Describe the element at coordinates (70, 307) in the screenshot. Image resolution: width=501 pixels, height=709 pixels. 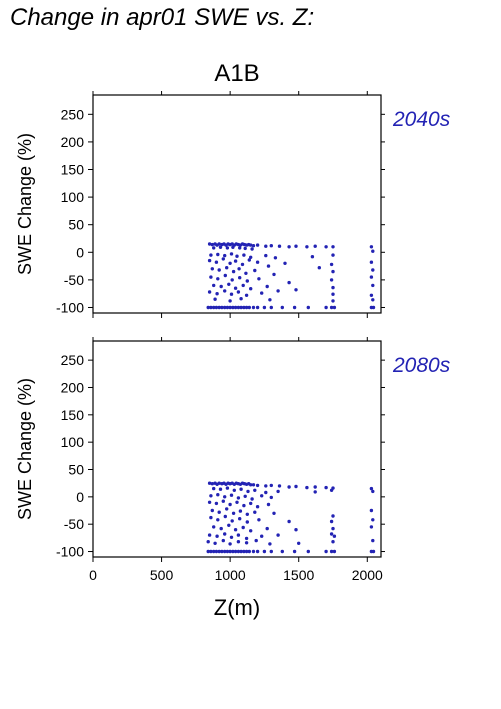
I see `y-tick-label: -100` at that location.